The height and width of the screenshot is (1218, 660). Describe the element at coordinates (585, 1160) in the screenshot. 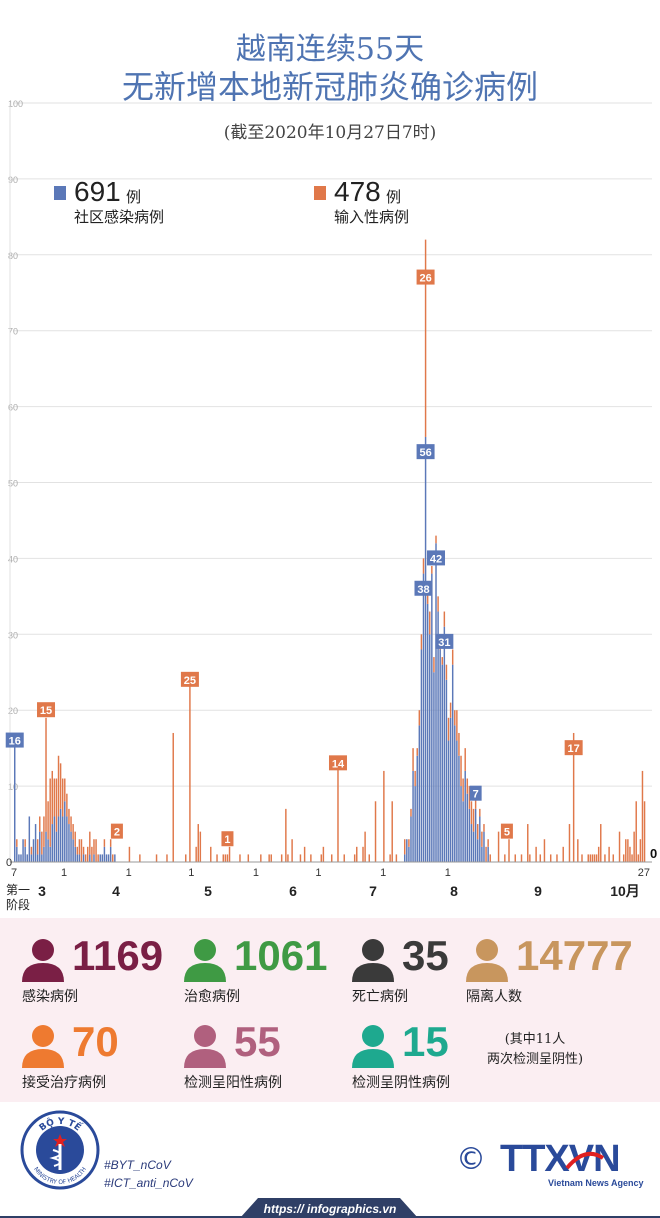

I see `swoosh-icon` at that location.